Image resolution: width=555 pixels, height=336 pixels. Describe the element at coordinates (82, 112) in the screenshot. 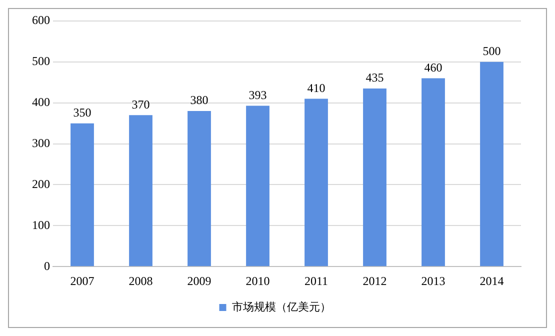

I see `data-label: 350` at that location.